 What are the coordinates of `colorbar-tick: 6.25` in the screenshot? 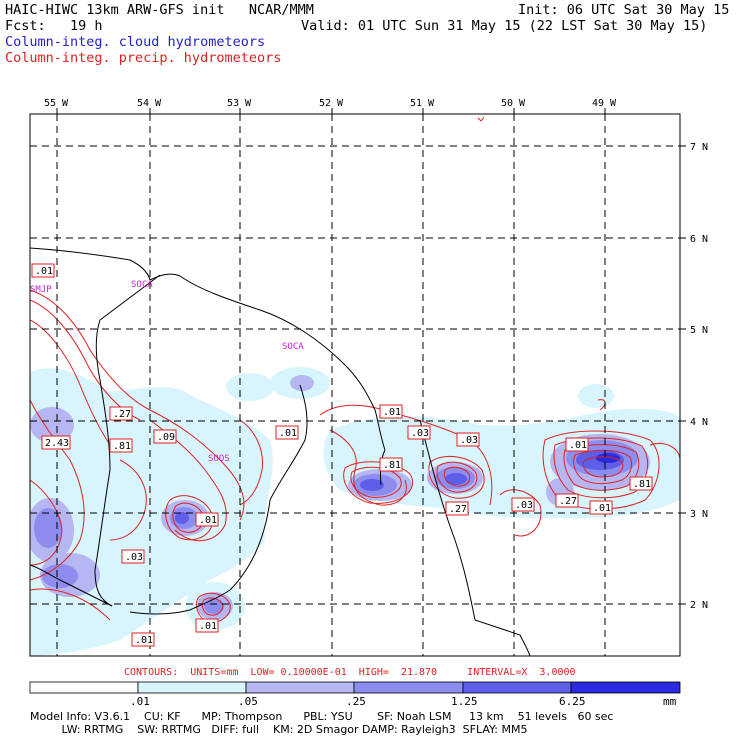 It's located at (572, 701).